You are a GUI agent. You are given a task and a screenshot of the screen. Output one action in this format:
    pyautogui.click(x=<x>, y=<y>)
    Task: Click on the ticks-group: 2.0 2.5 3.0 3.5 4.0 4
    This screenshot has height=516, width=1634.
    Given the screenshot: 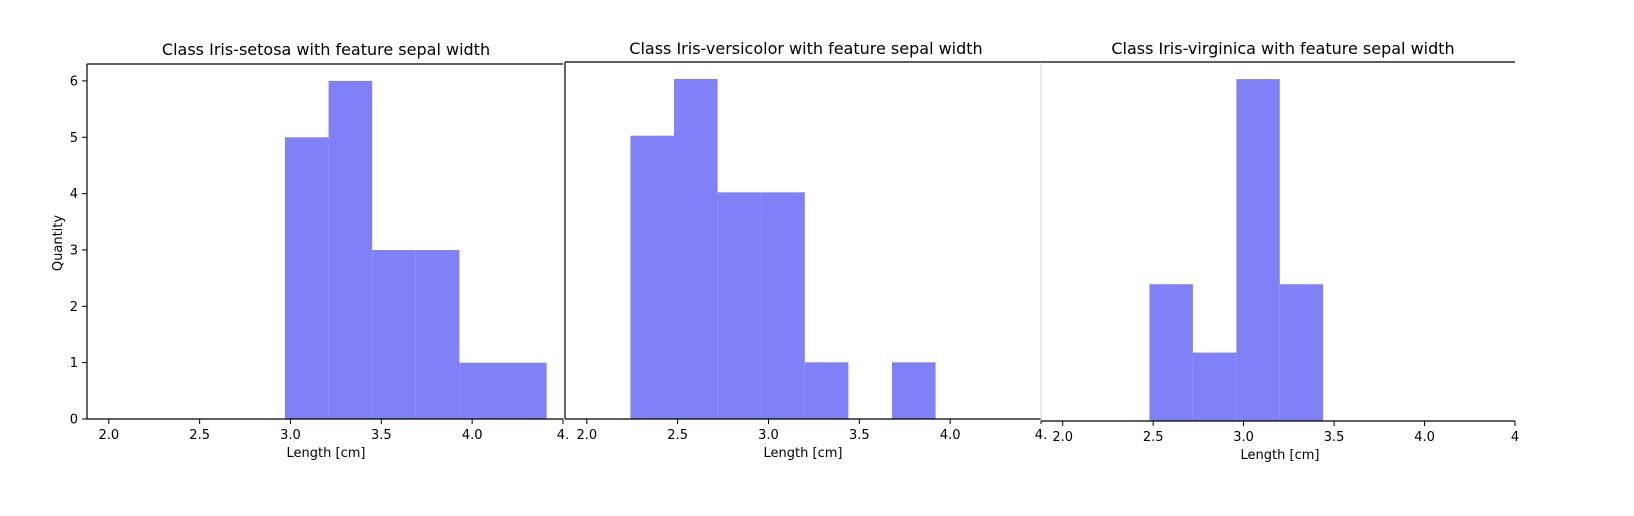 What is the action you would take?
    pyautogui.click(x=1285, y=433)
    